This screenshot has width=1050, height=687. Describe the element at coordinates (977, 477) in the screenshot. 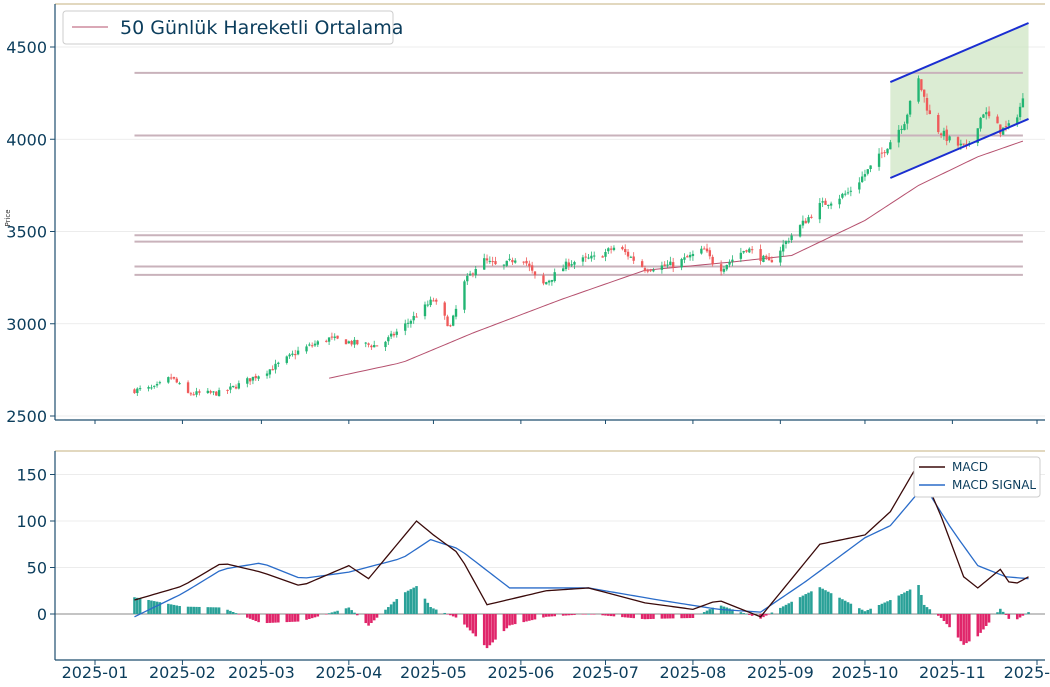

I see `macd-legend-frame` at that location.